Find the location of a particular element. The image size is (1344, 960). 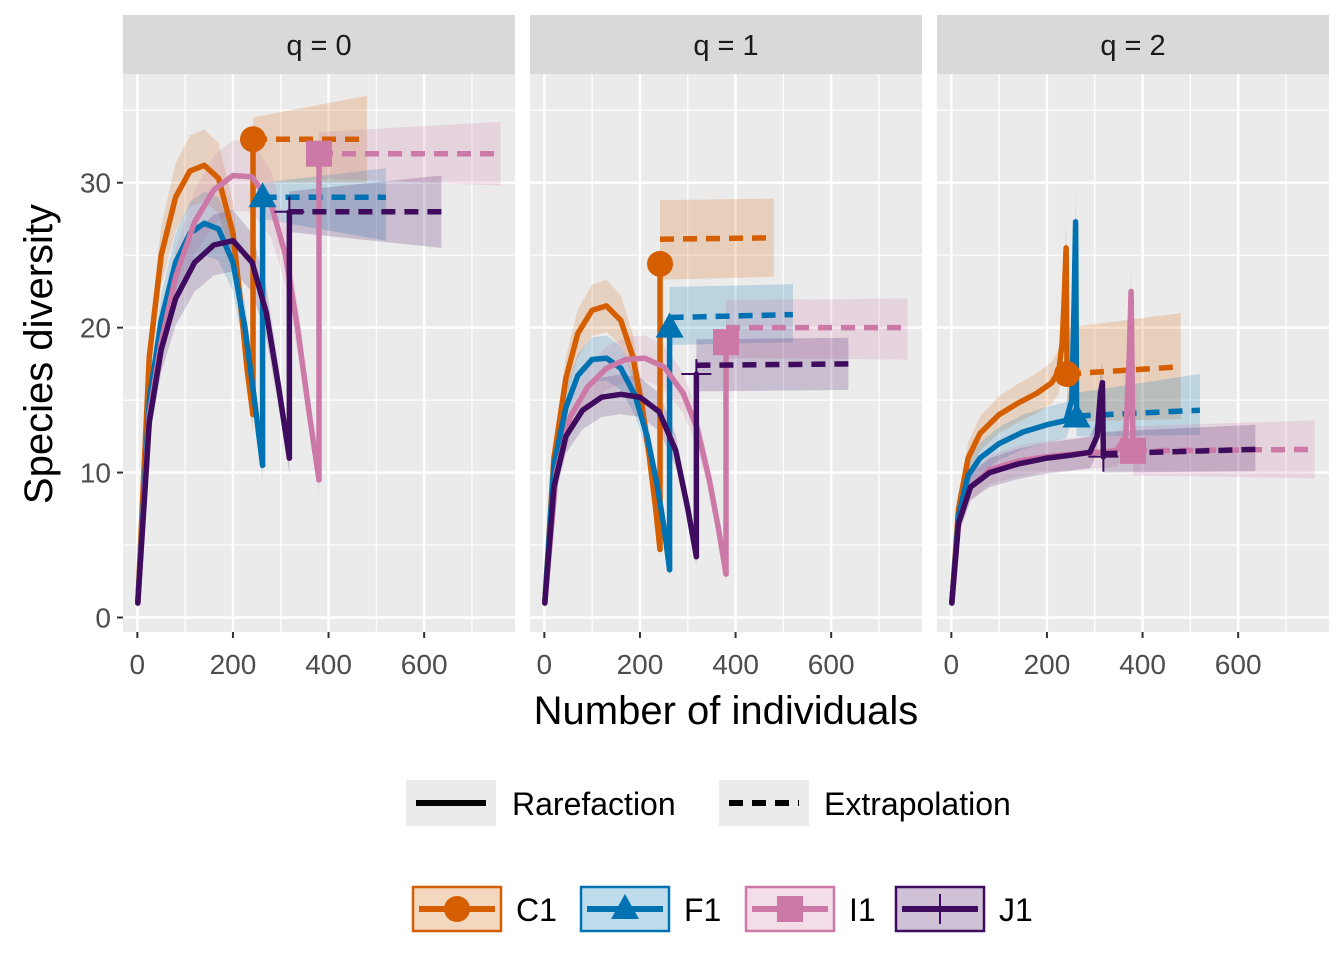

y-tick-label: 10 is located at coordinates (95, 473).